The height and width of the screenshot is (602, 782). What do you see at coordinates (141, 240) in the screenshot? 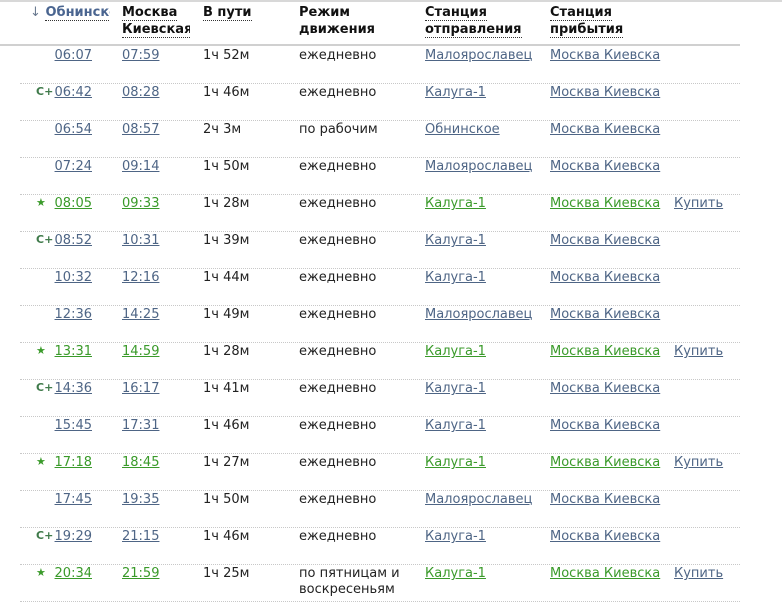
I see `arrival-link: 10:31` at bounding box center [141, 240].